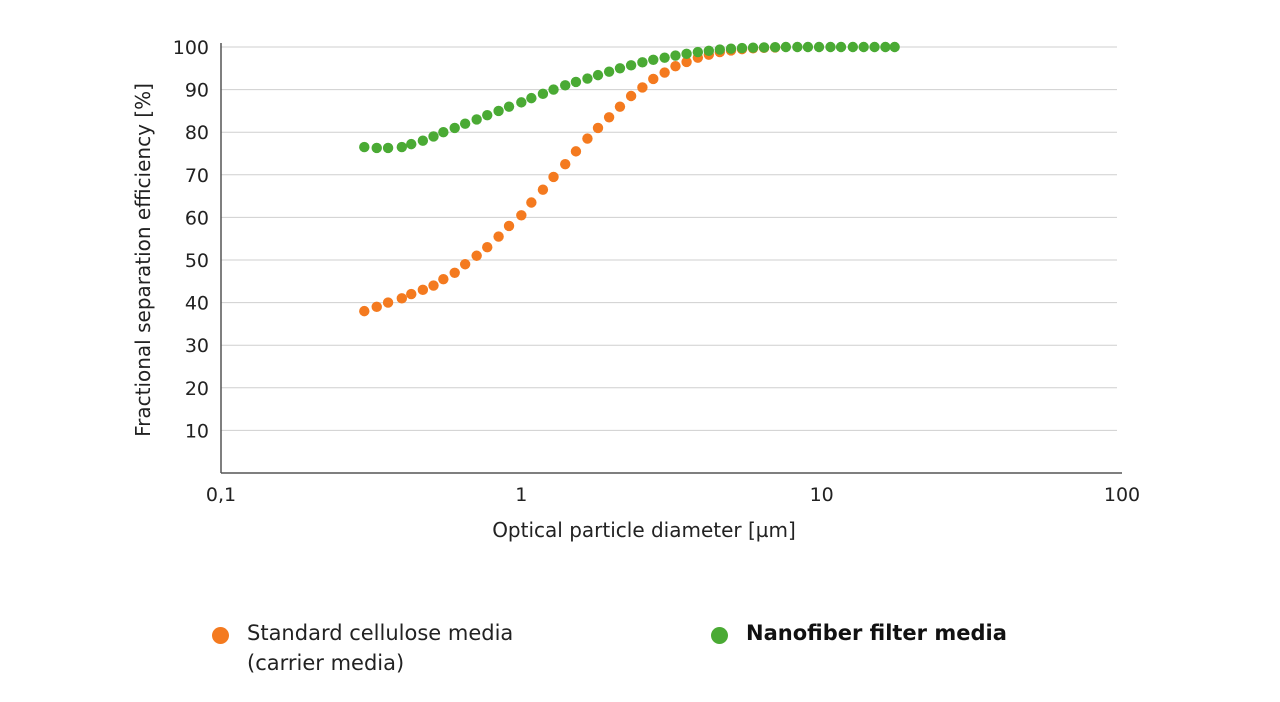 The height and width of the screenshot is (702, 1280). Describe the element at coordinates (380, 633) in the screenshot. I see `legend-label-line-1: Standard cellulose media` at that location.